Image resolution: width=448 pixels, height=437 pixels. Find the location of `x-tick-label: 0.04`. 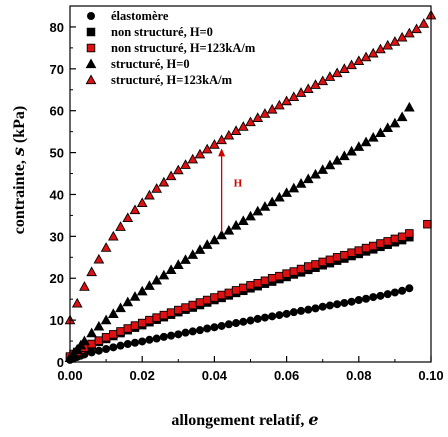

x-tick-label: 0.04 is located at coordinates (215, 375).